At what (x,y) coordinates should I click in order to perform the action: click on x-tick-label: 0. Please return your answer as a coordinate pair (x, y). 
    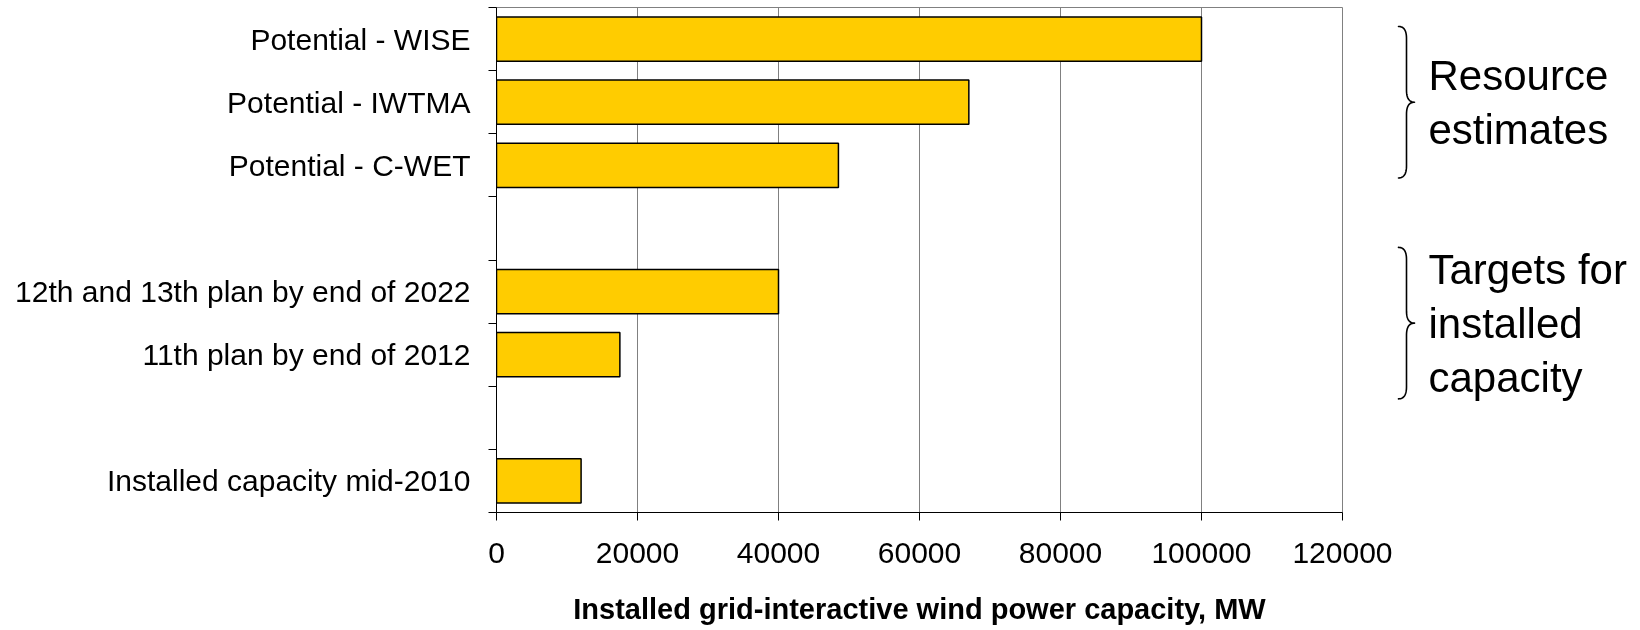
    Looking at the image, I should click on (496, 552).